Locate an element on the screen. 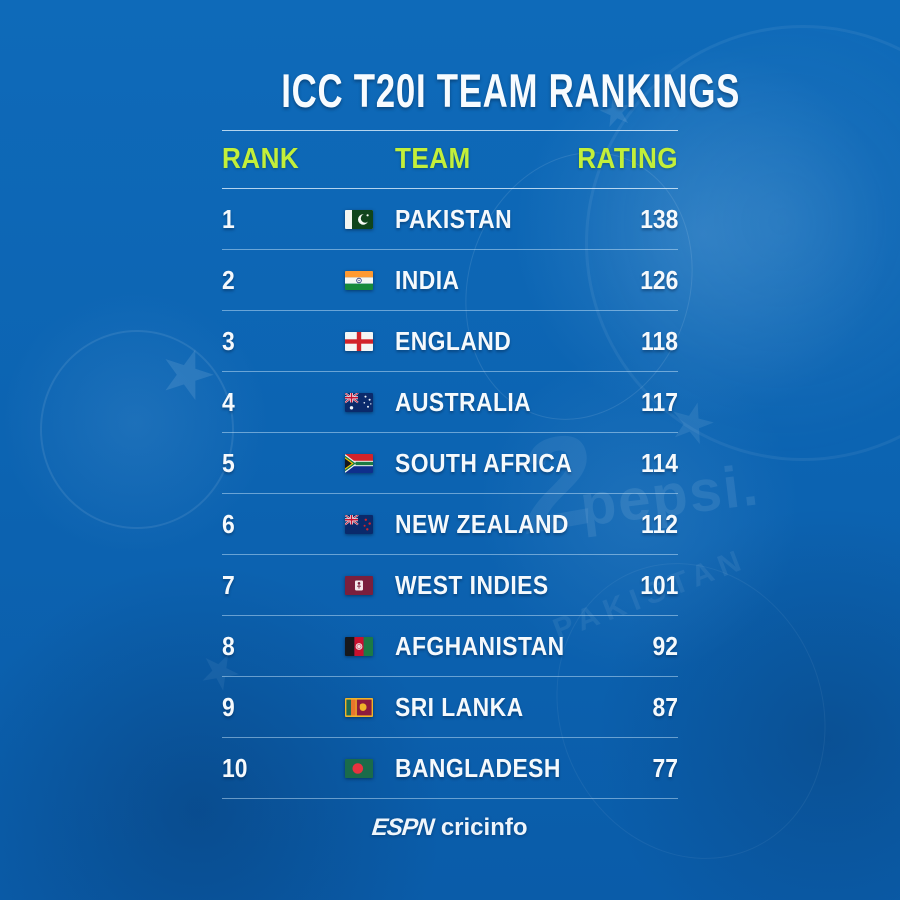 Image resolution: width=900 pixels, height=900 pixels. rating-value: 101 is located at coordinates (658, 584).